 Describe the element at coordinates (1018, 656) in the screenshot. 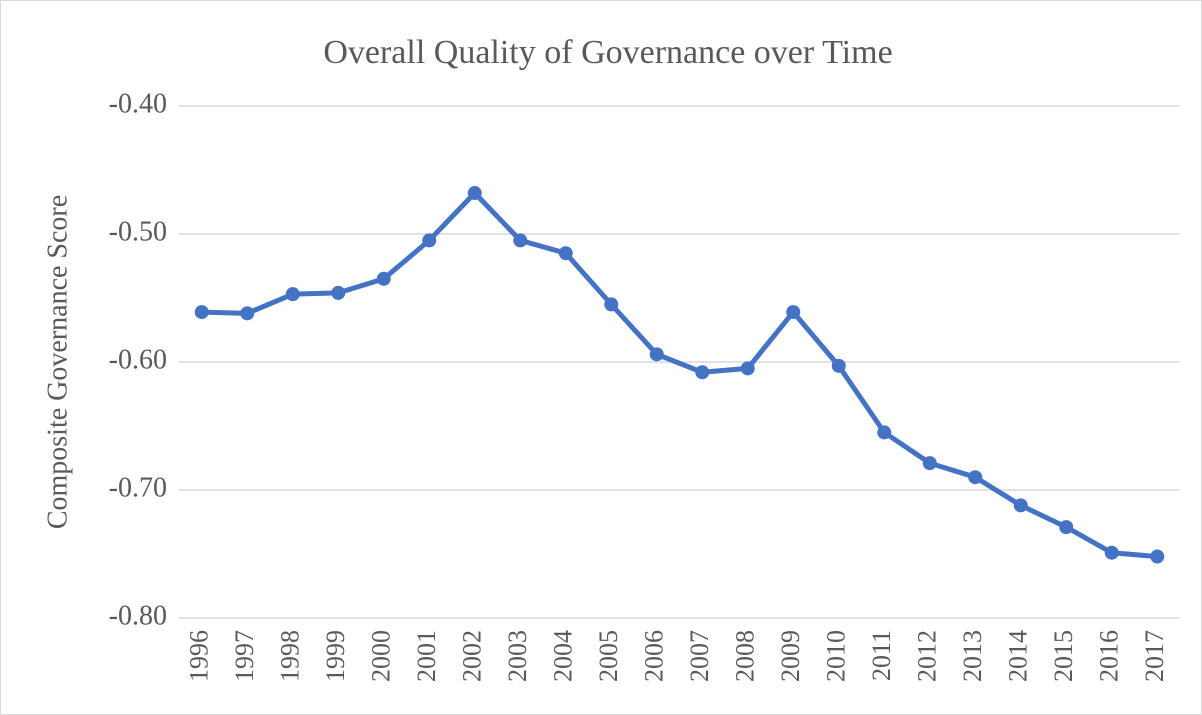

I see `x-tick-label: 2014` at that location.